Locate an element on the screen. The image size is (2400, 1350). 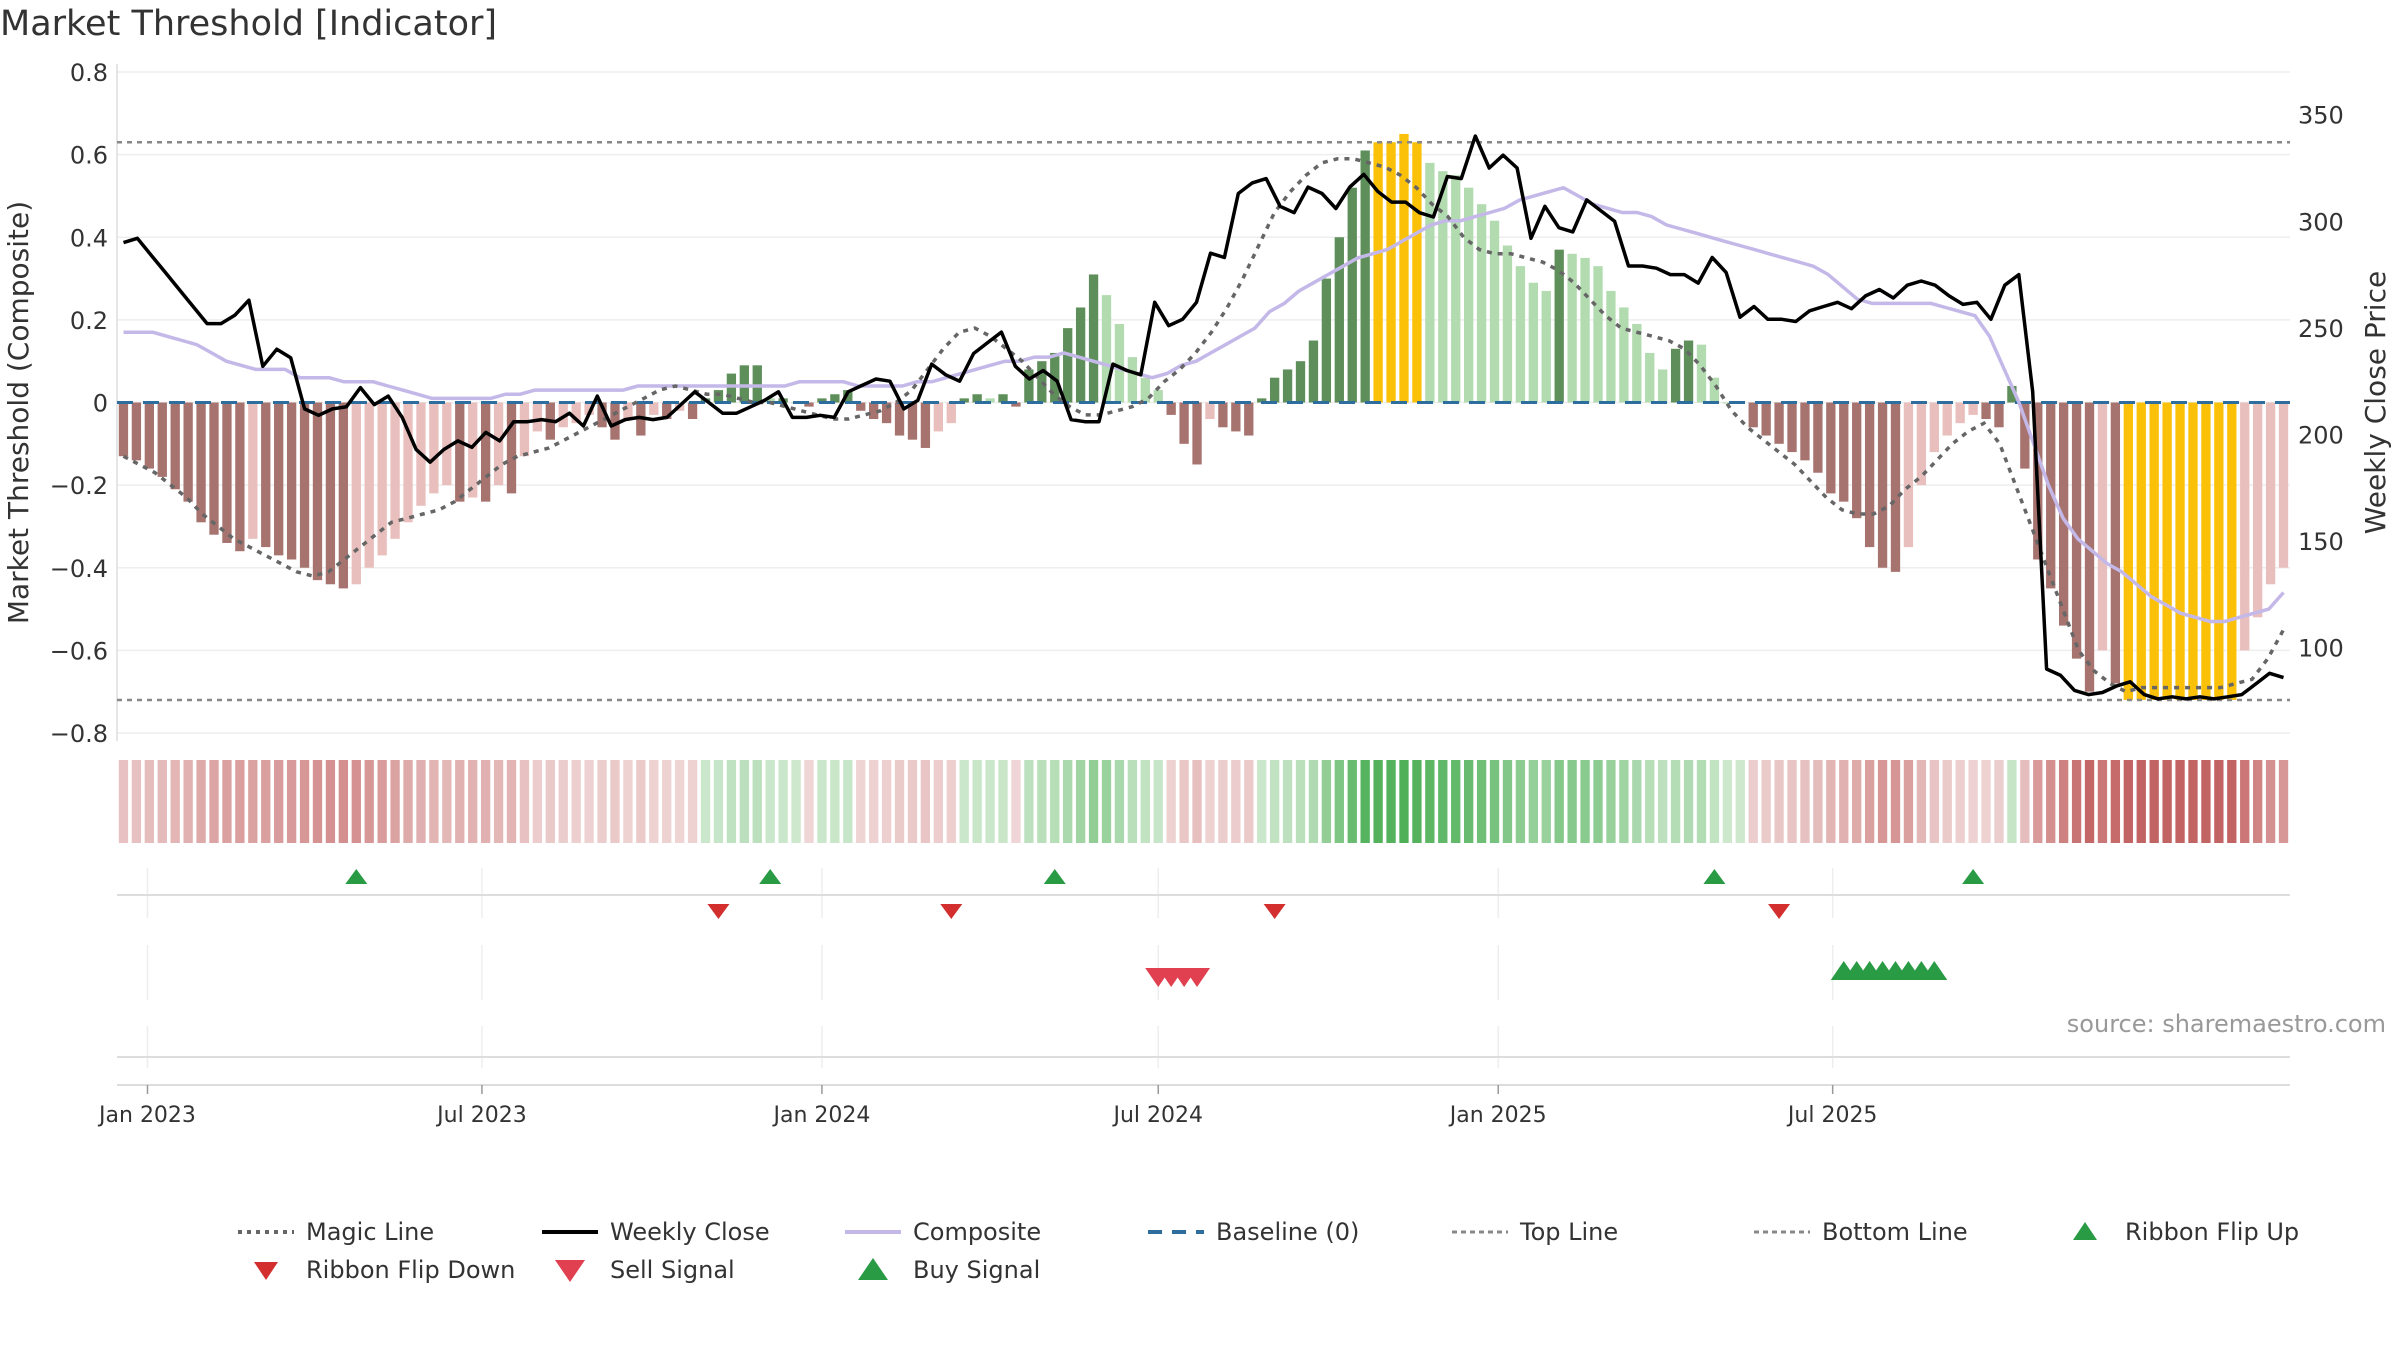
legend-magic-line: Magic Line is located at coordinates (335, 1232).